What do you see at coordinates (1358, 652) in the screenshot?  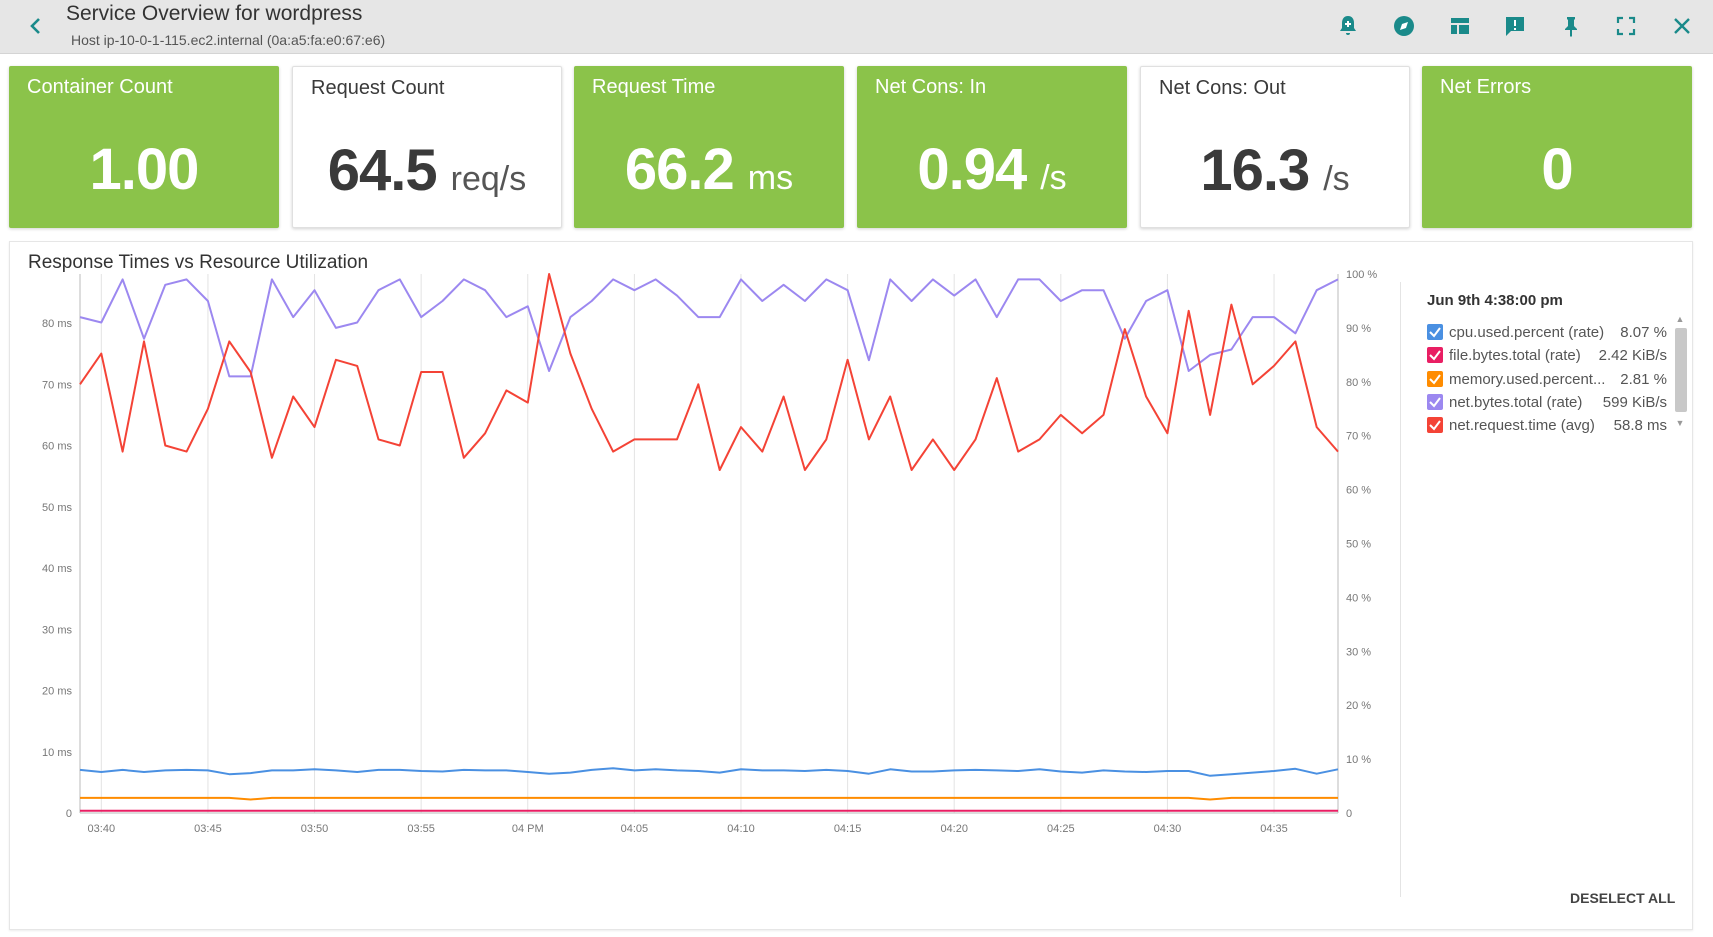 I see `y-right-tick-label: 30 %` at bounding box center [1358, 652].